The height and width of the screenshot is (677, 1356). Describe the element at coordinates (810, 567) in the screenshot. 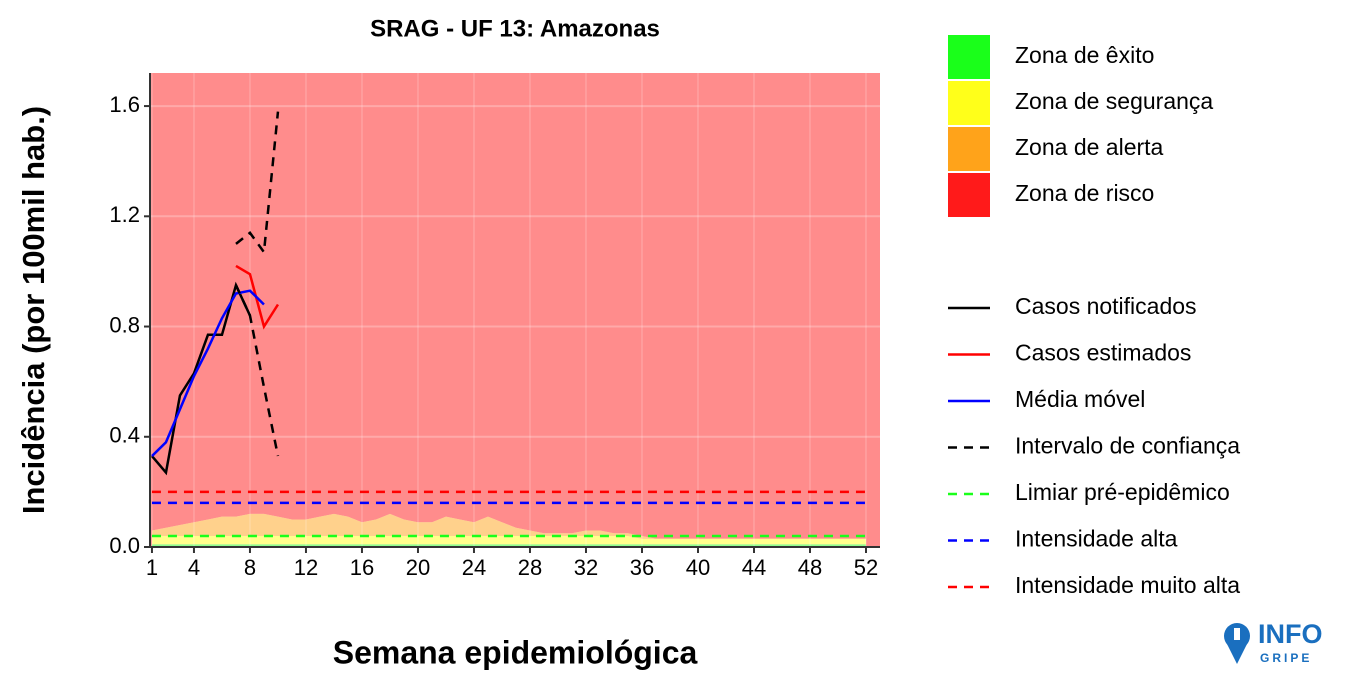

I see `x-tick-label: 48` at that location.